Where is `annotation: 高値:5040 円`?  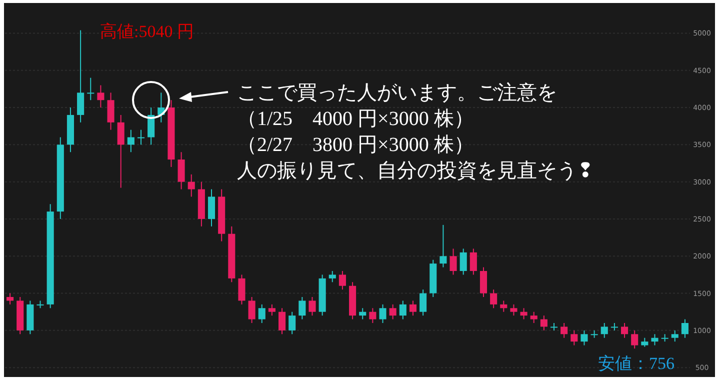 annotation: 高値:5040 円 is located at coordinates (147, 31).